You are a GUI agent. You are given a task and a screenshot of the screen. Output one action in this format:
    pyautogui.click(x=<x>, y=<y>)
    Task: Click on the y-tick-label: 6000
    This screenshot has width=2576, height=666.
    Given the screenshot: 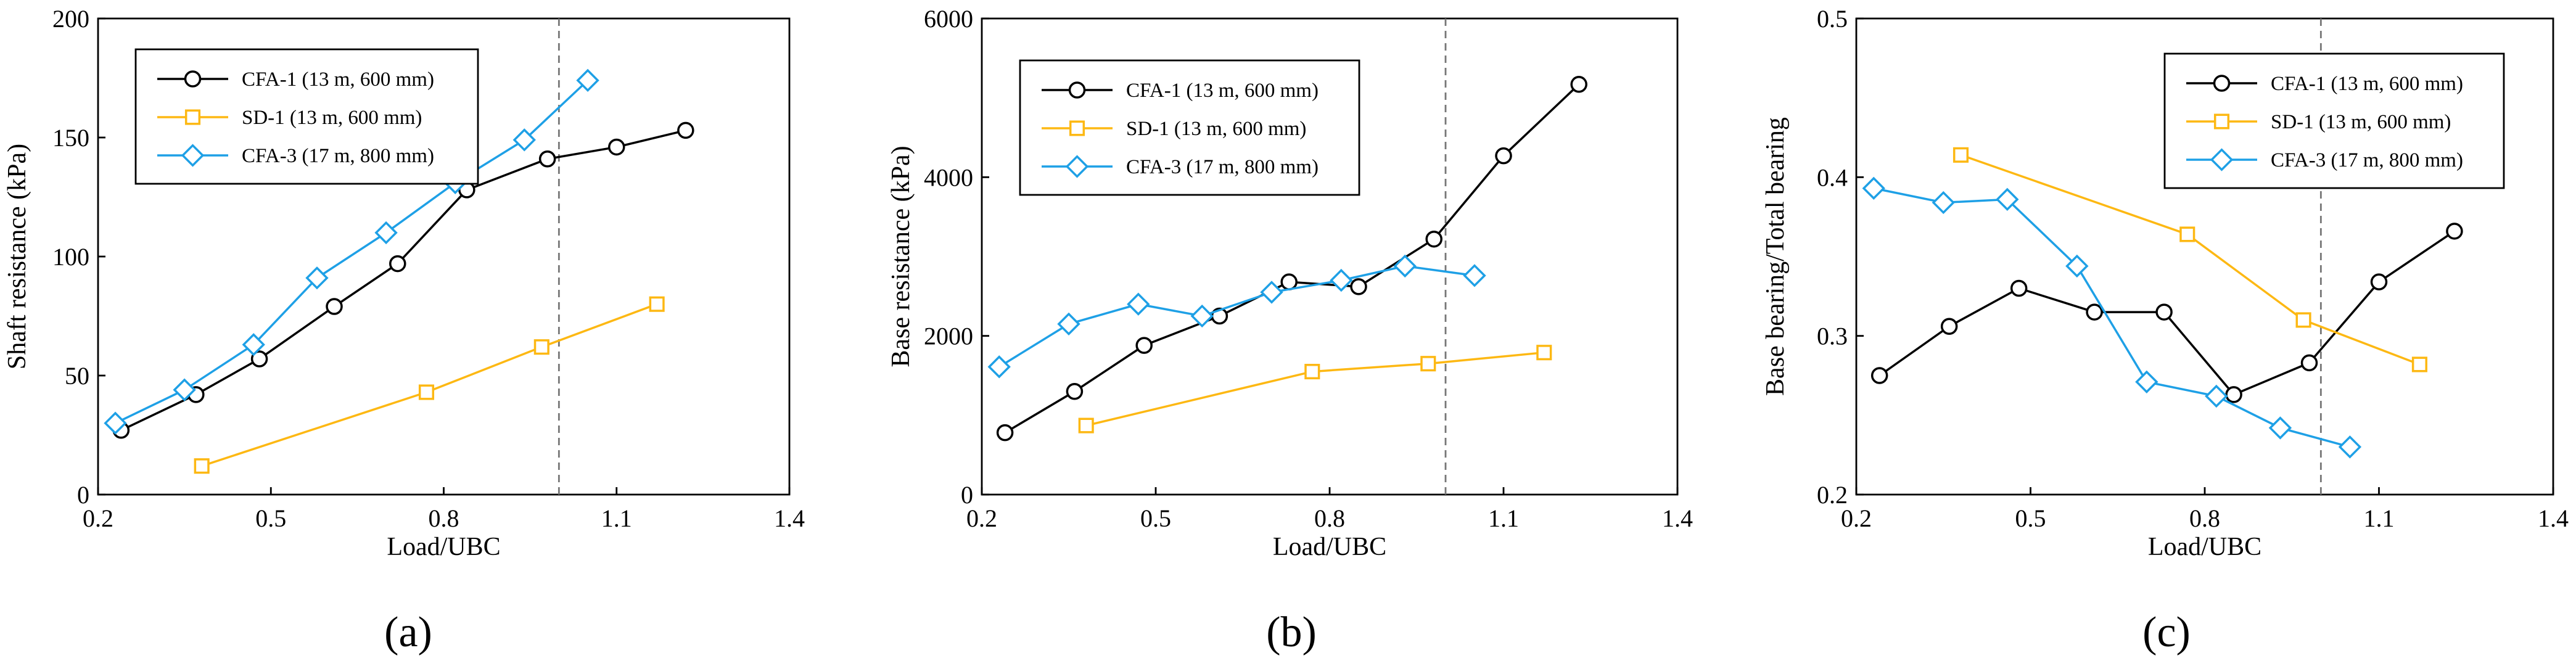 What is the action you would take?
    pyautogui.click(x=948, y=19)
    